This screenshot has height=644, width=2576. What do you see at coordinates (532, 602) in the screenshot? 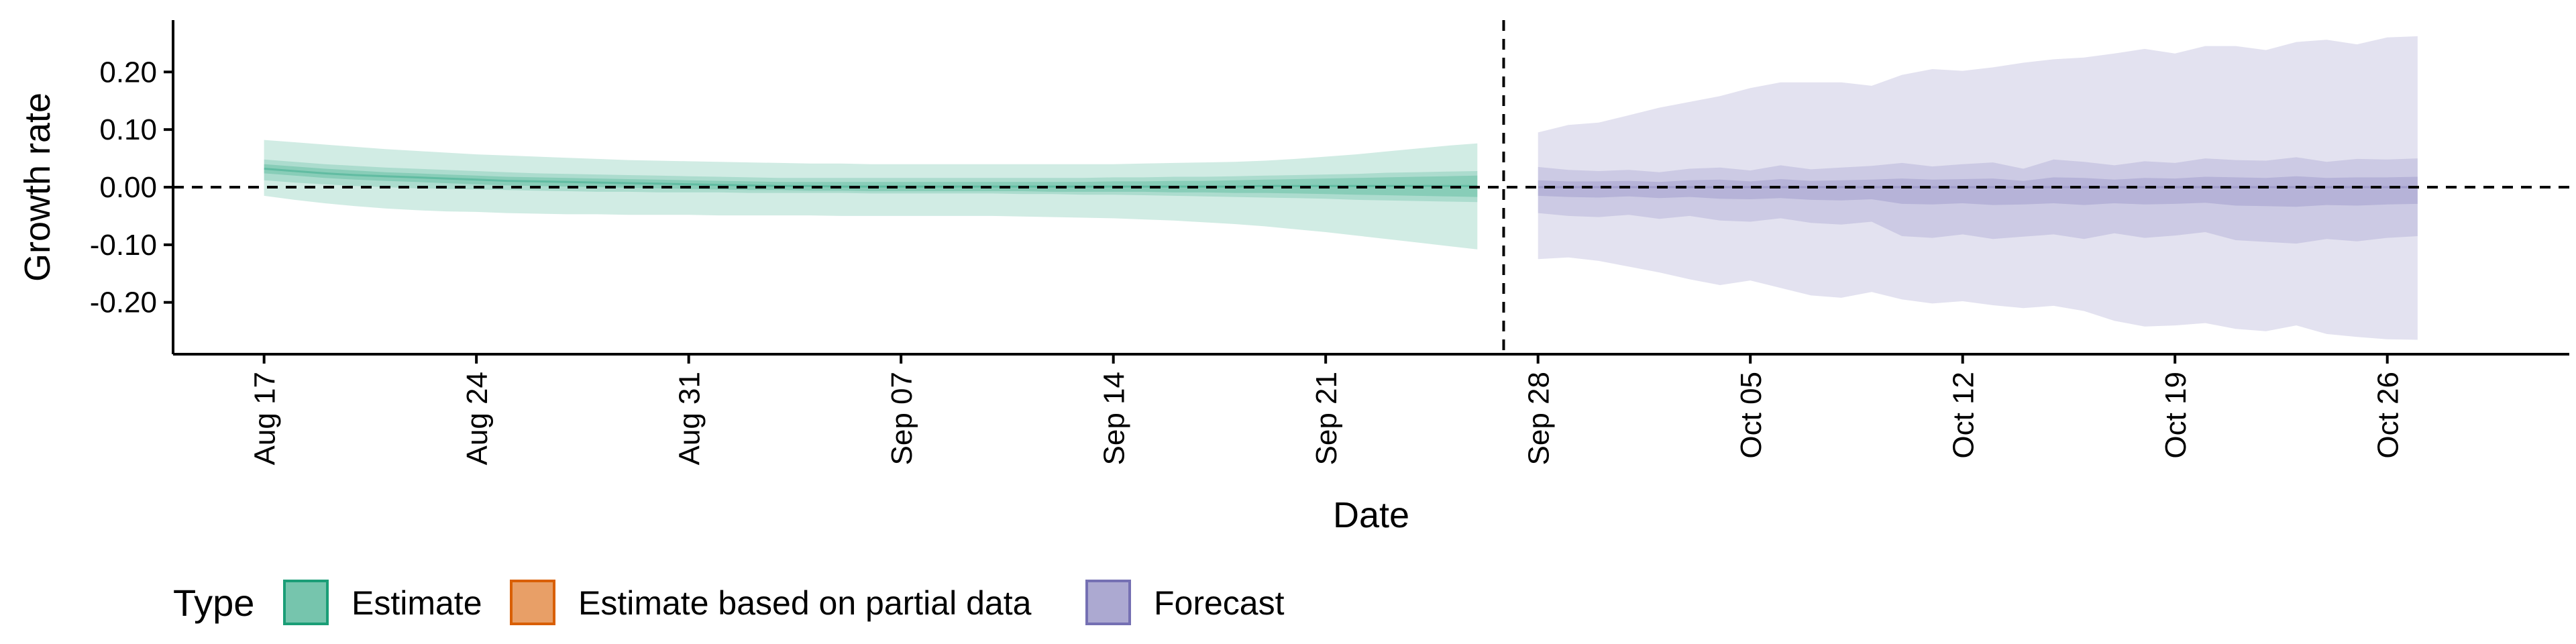
I see `legend-key-partial` at bounding box center [532, 602].